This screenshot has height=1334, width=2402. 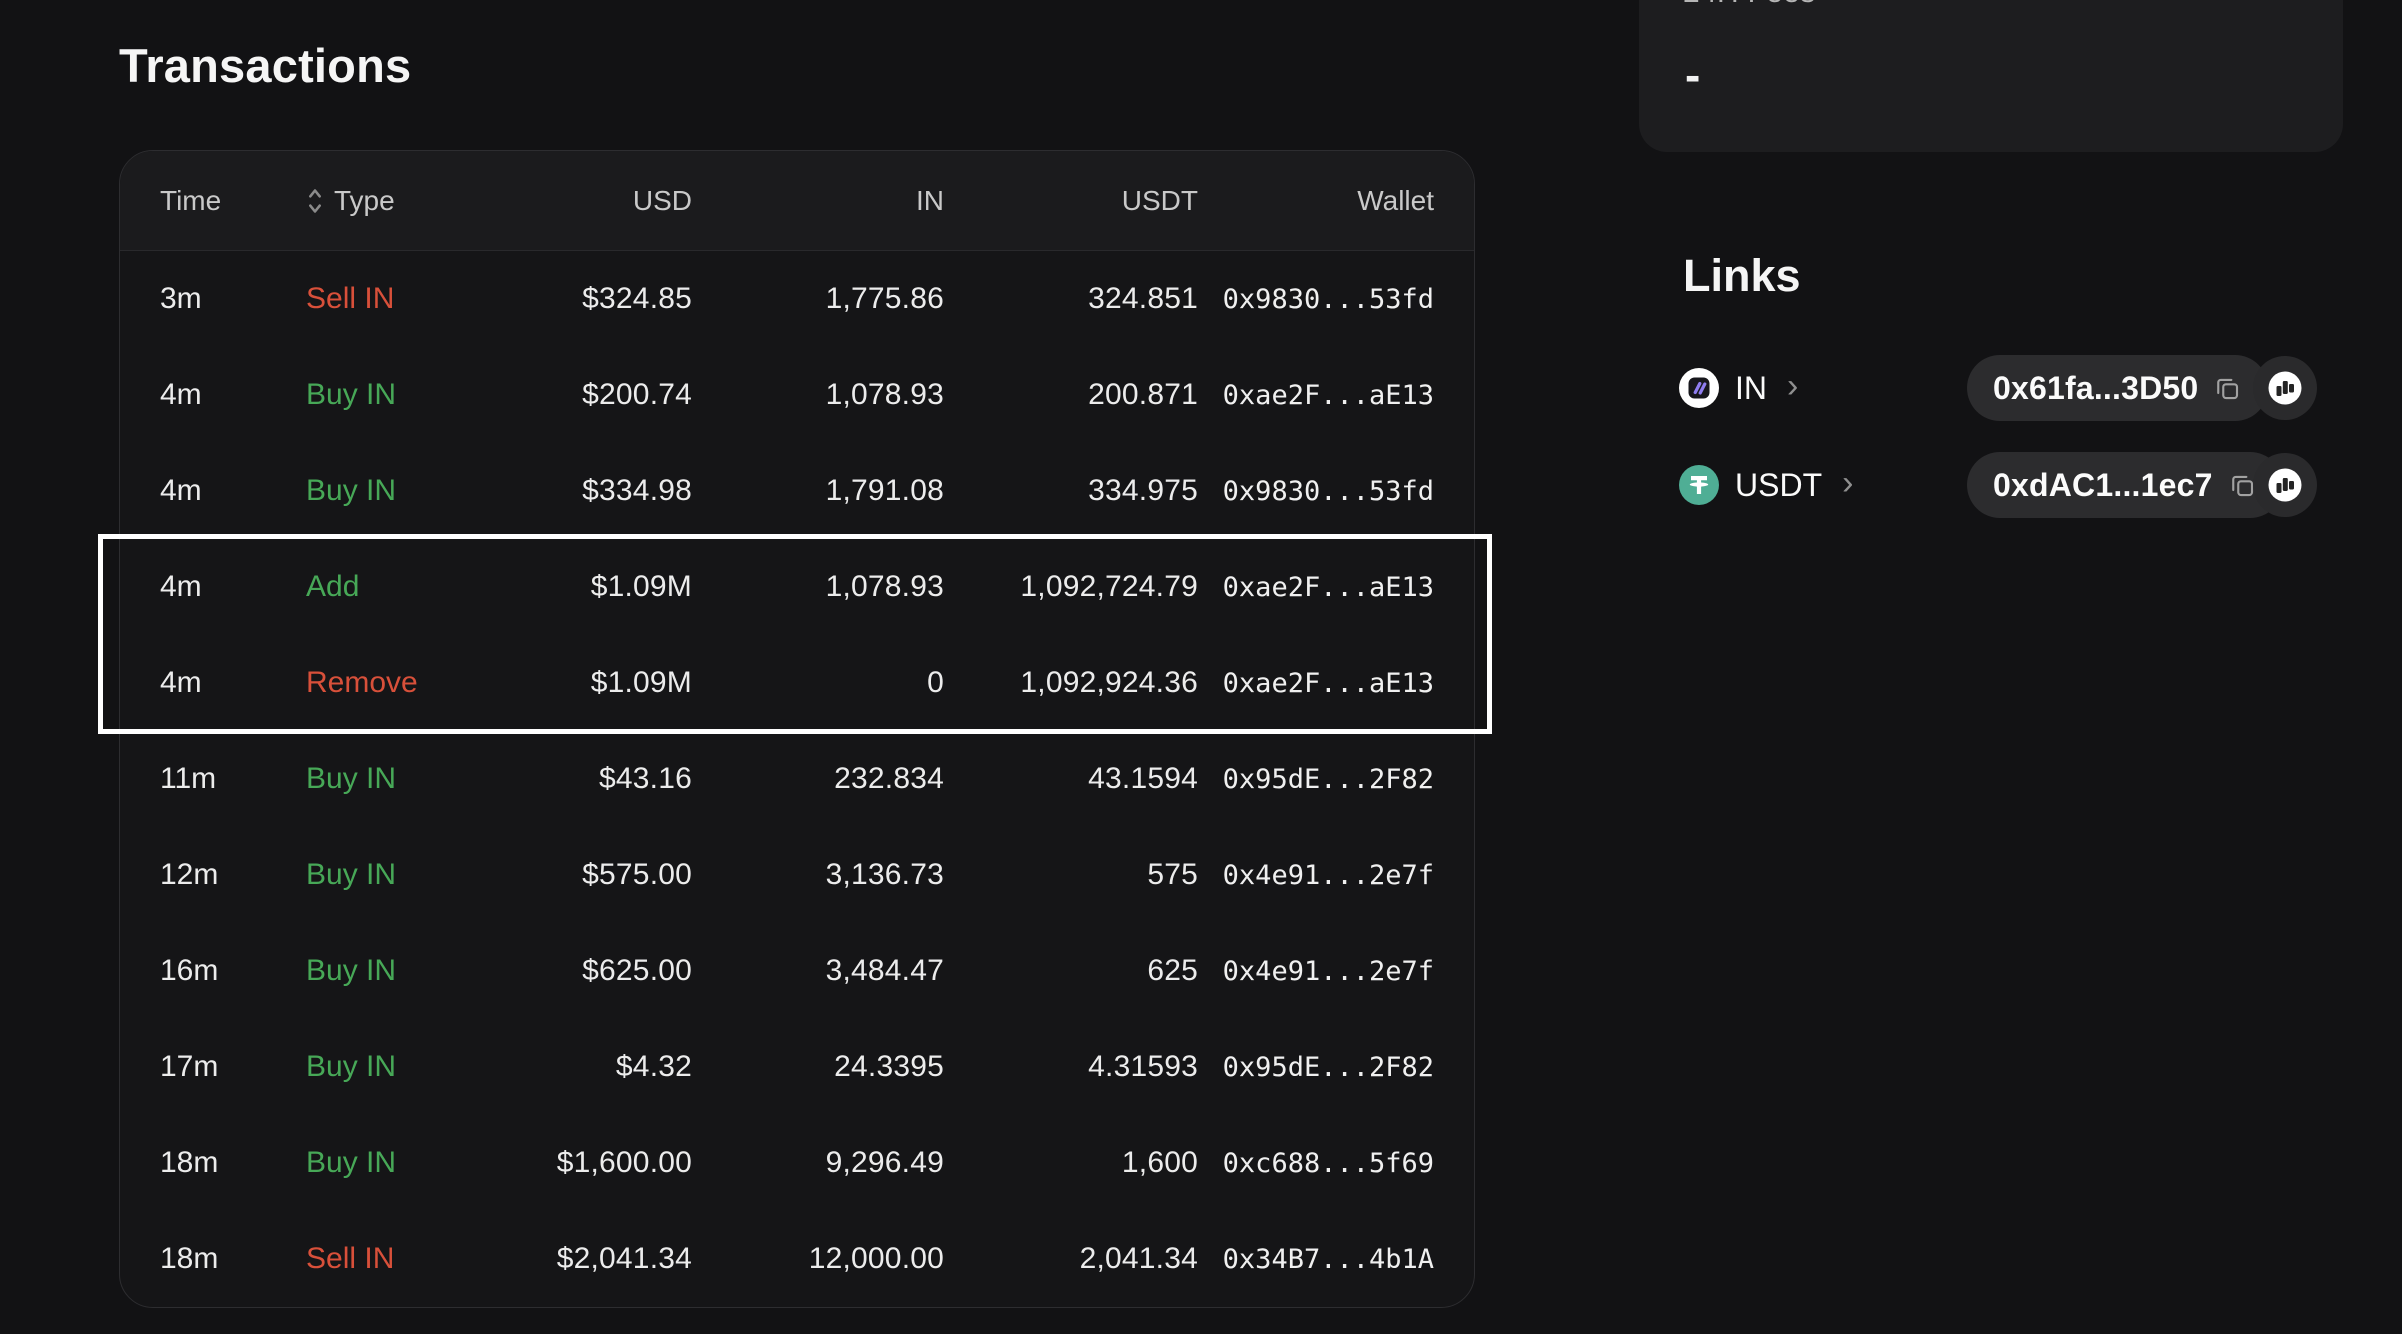 I want to click on chevron-right-icon: ›, so click(x=1848, y=483).